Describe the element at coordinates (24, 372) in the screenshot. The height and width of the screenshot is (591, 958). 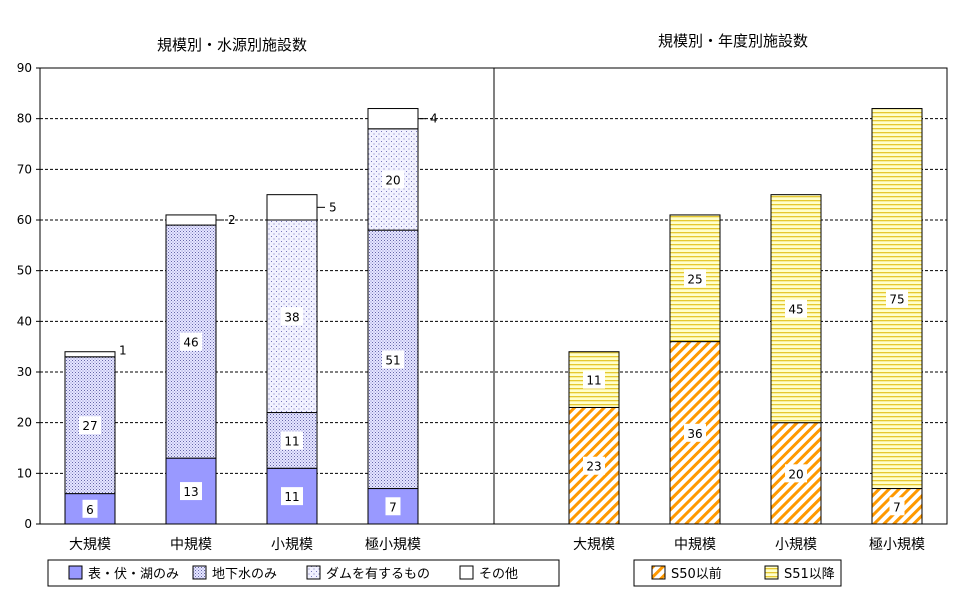
I see `y-tick-label: 30` at that location.